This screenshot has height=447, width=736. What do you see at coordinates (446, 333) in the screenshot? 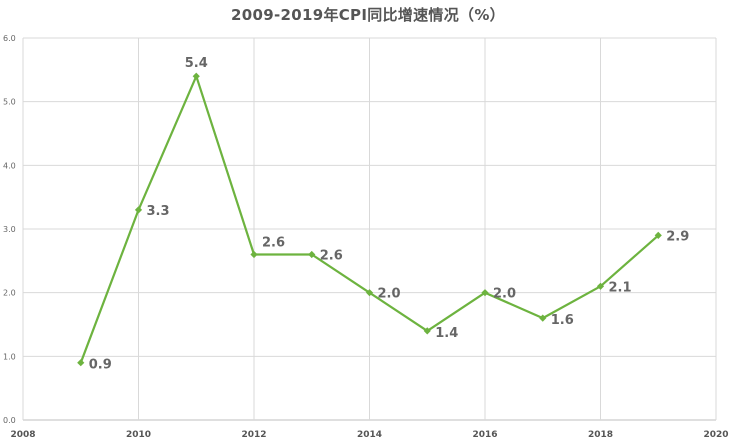
I see `data-label: 1.4` at bounding box center [446, 333].